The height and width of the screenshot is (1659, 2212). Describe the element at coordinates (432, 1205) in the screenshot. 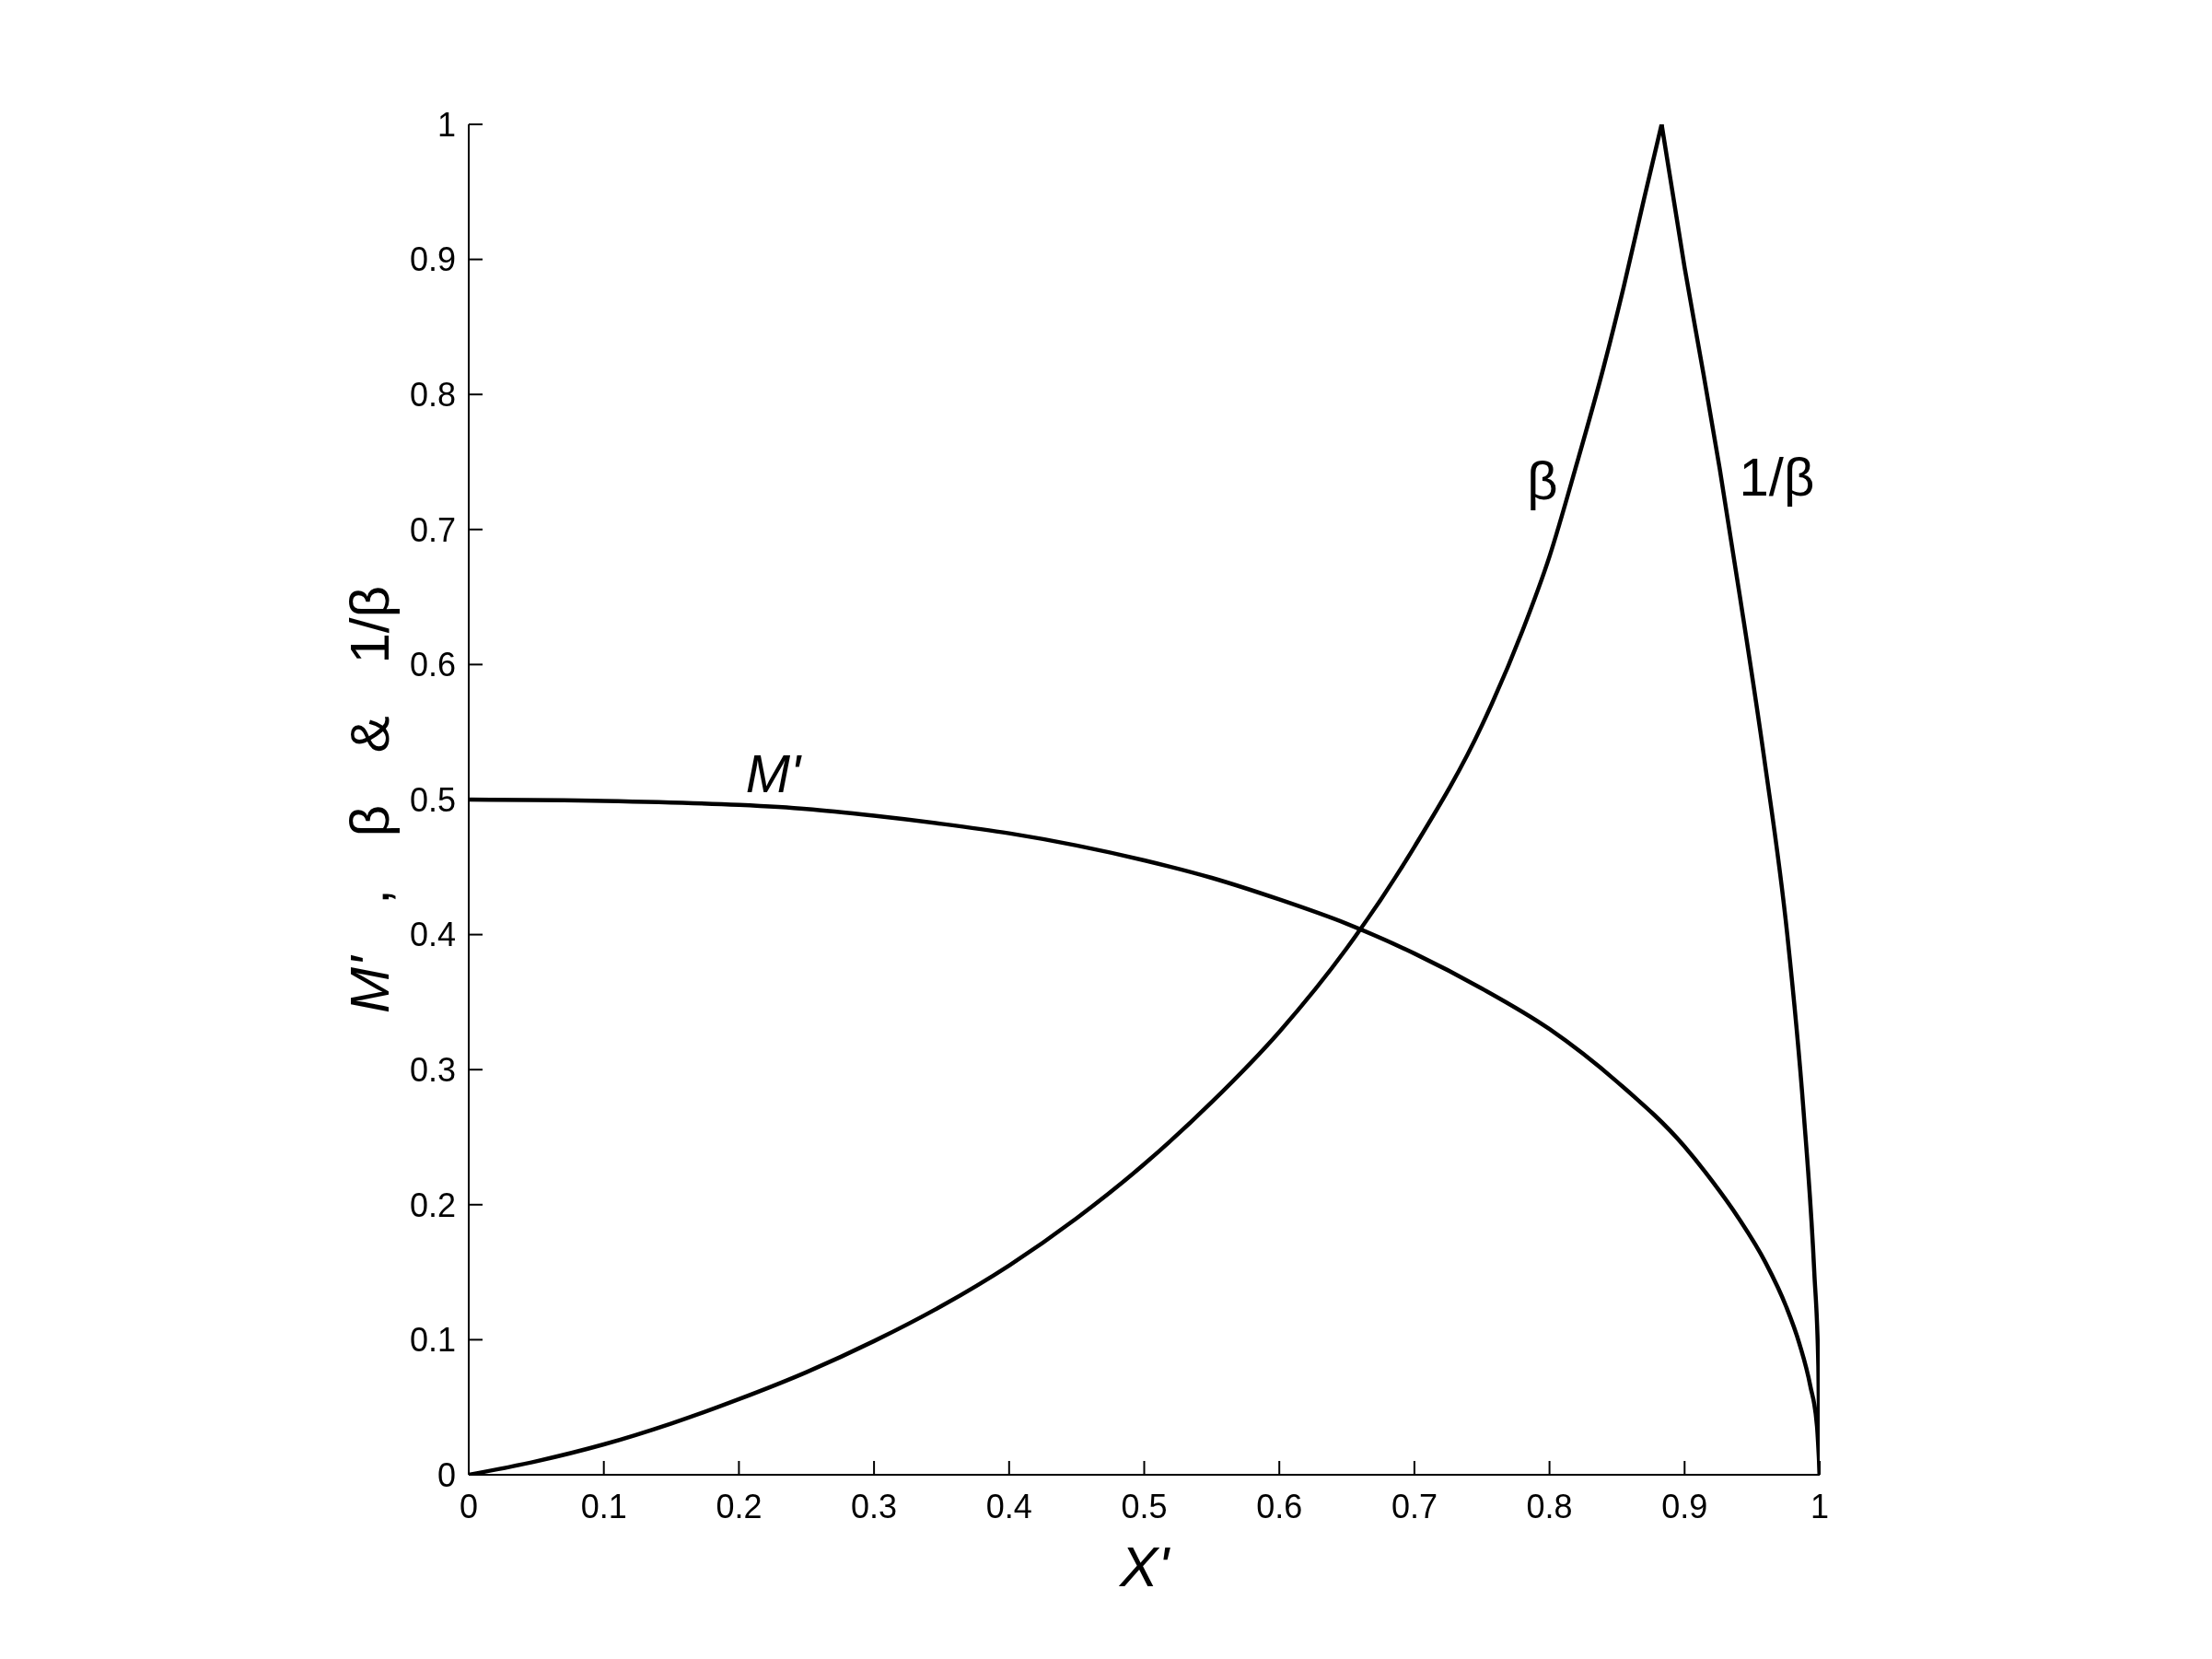

I see `y-tick-label: 0.2` at that location.